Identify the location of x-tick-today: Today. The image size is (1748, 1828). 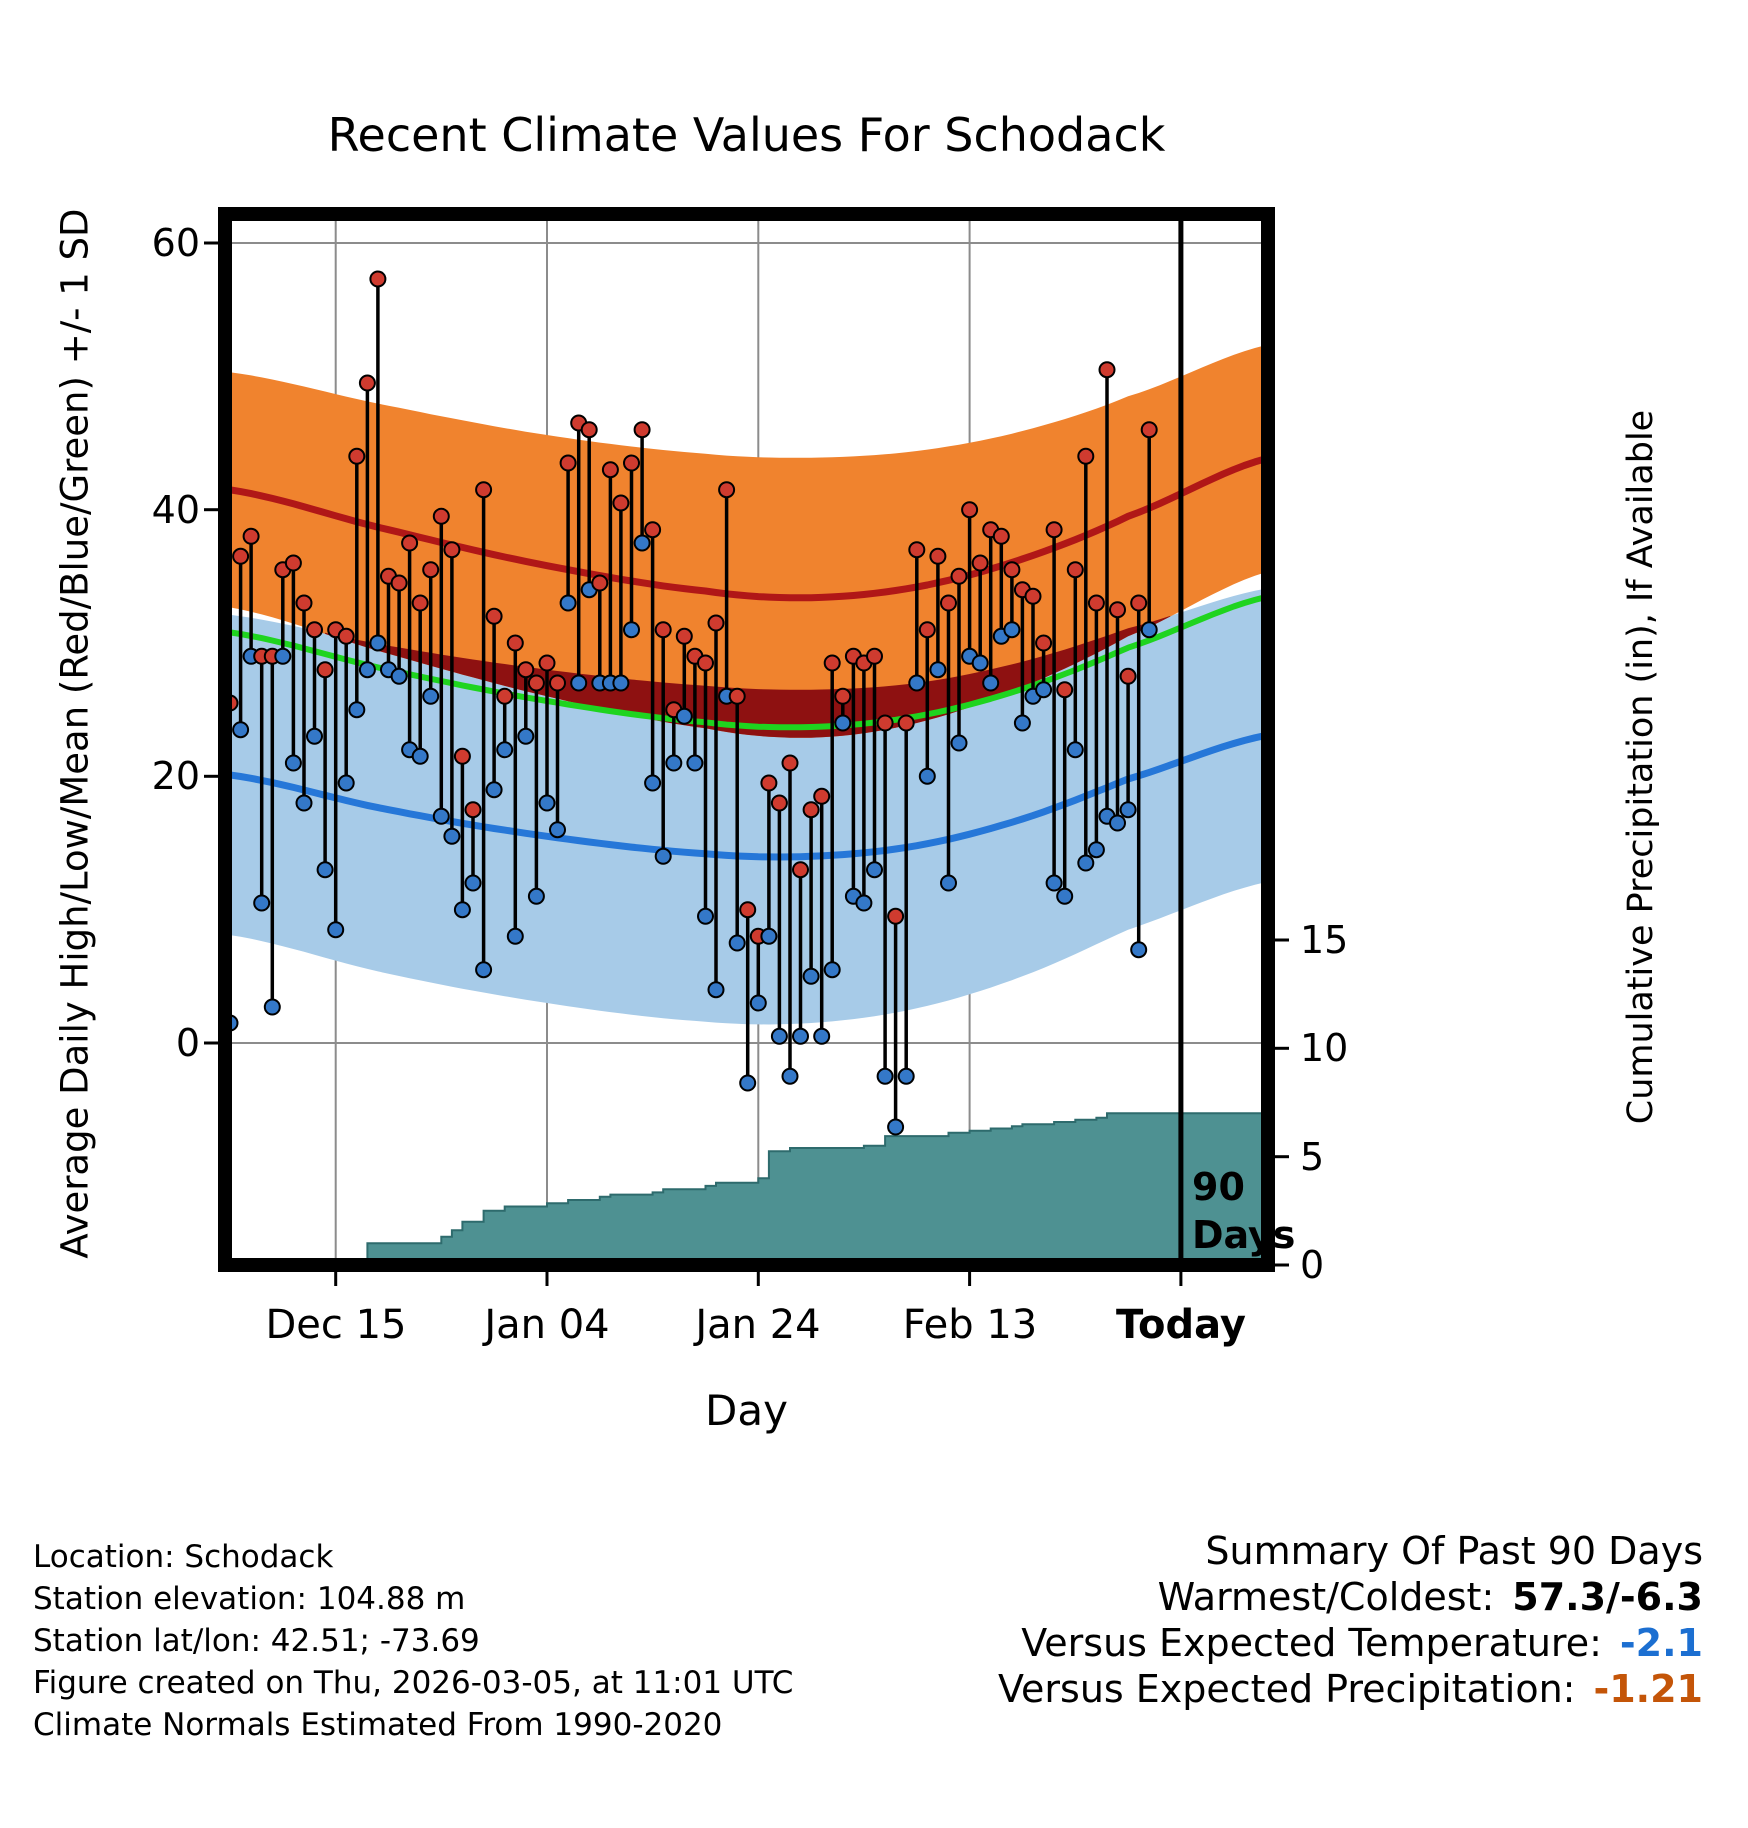
(1181, 1325).